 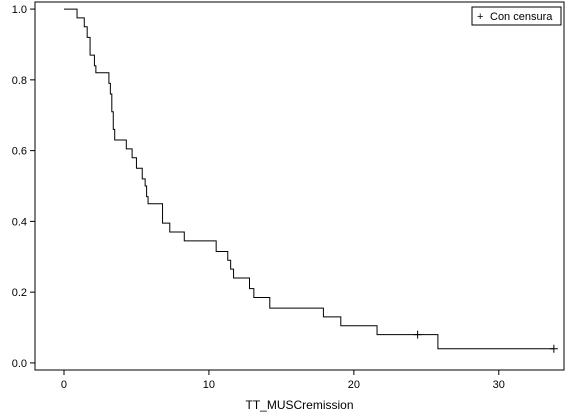 I want to click on legend: + Con censura, so click(x=516, y=16).